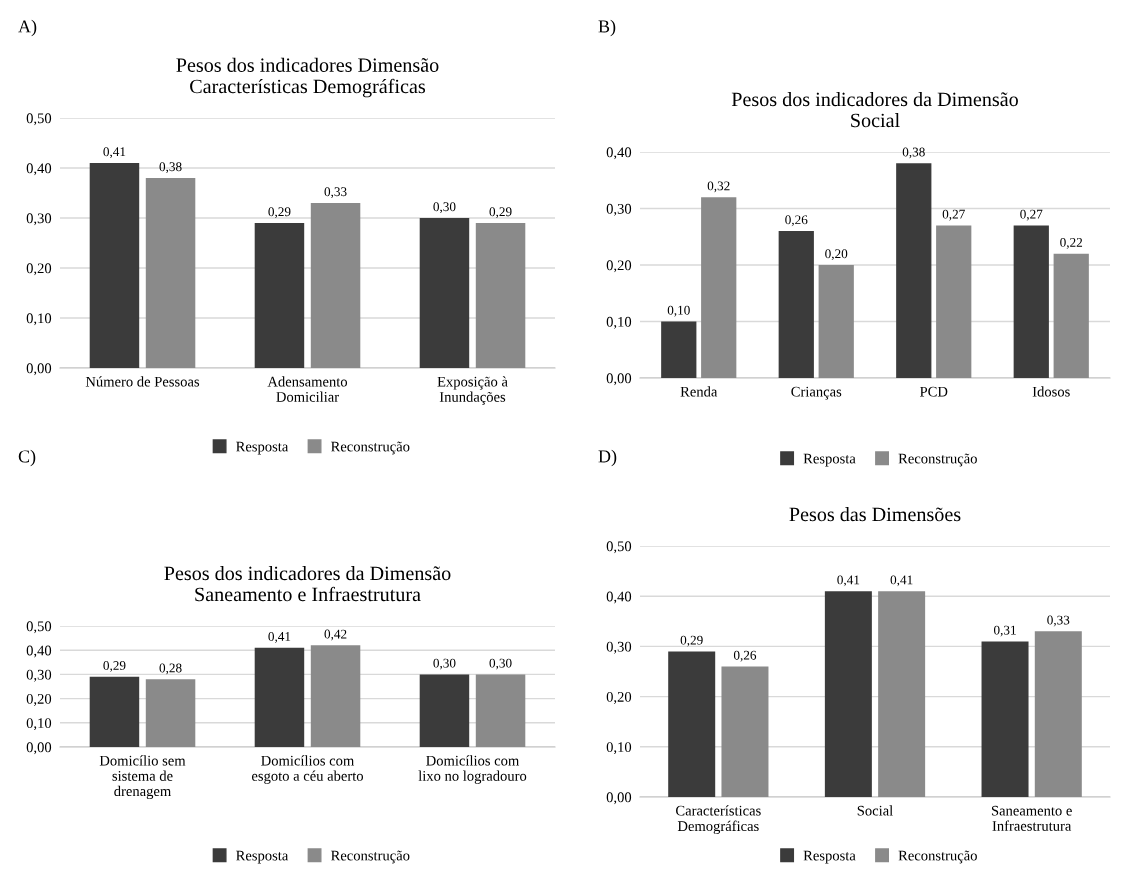  I want to click on x-tick-label: Número de Pessoas, so click(142, 381).